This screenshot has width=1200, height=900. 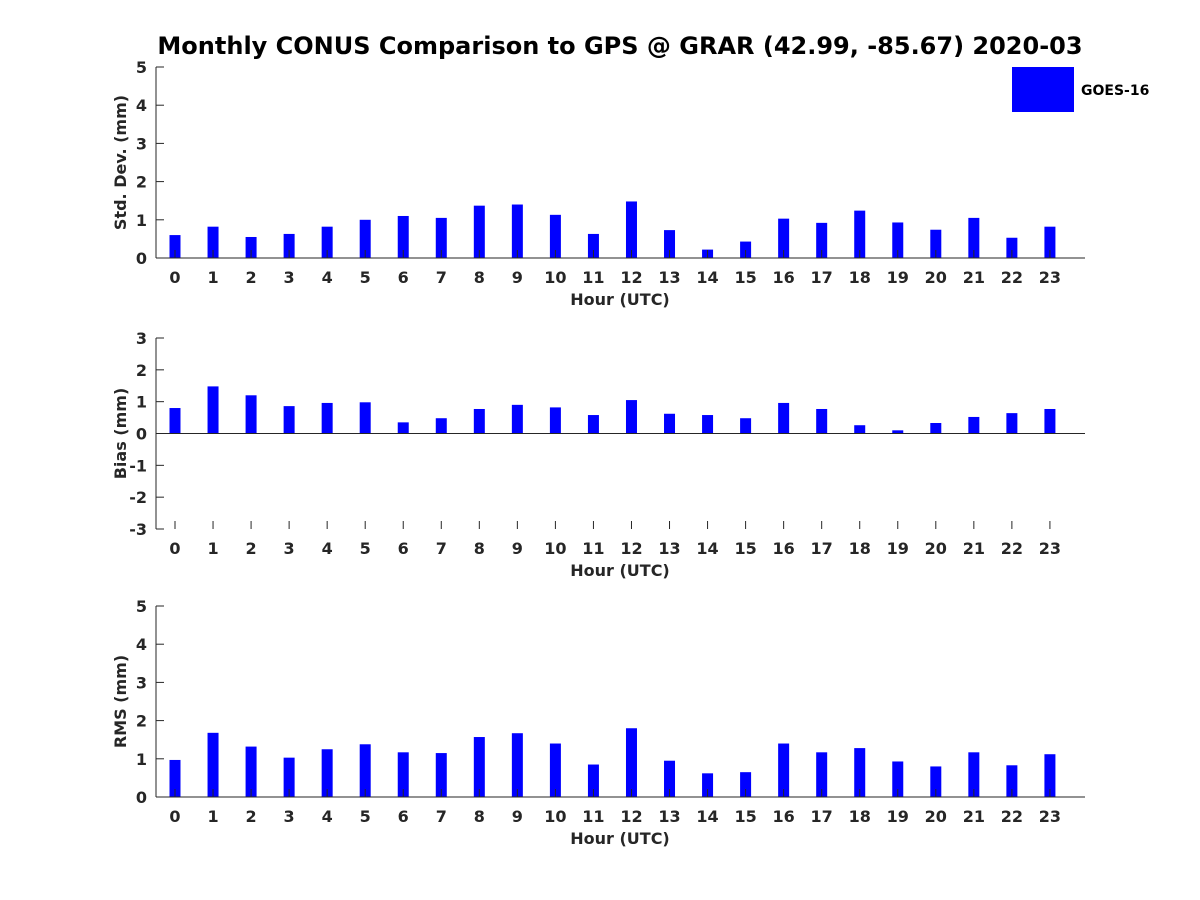 I want to click on legend-label: GOES-16, so click(x=1115, y=91).